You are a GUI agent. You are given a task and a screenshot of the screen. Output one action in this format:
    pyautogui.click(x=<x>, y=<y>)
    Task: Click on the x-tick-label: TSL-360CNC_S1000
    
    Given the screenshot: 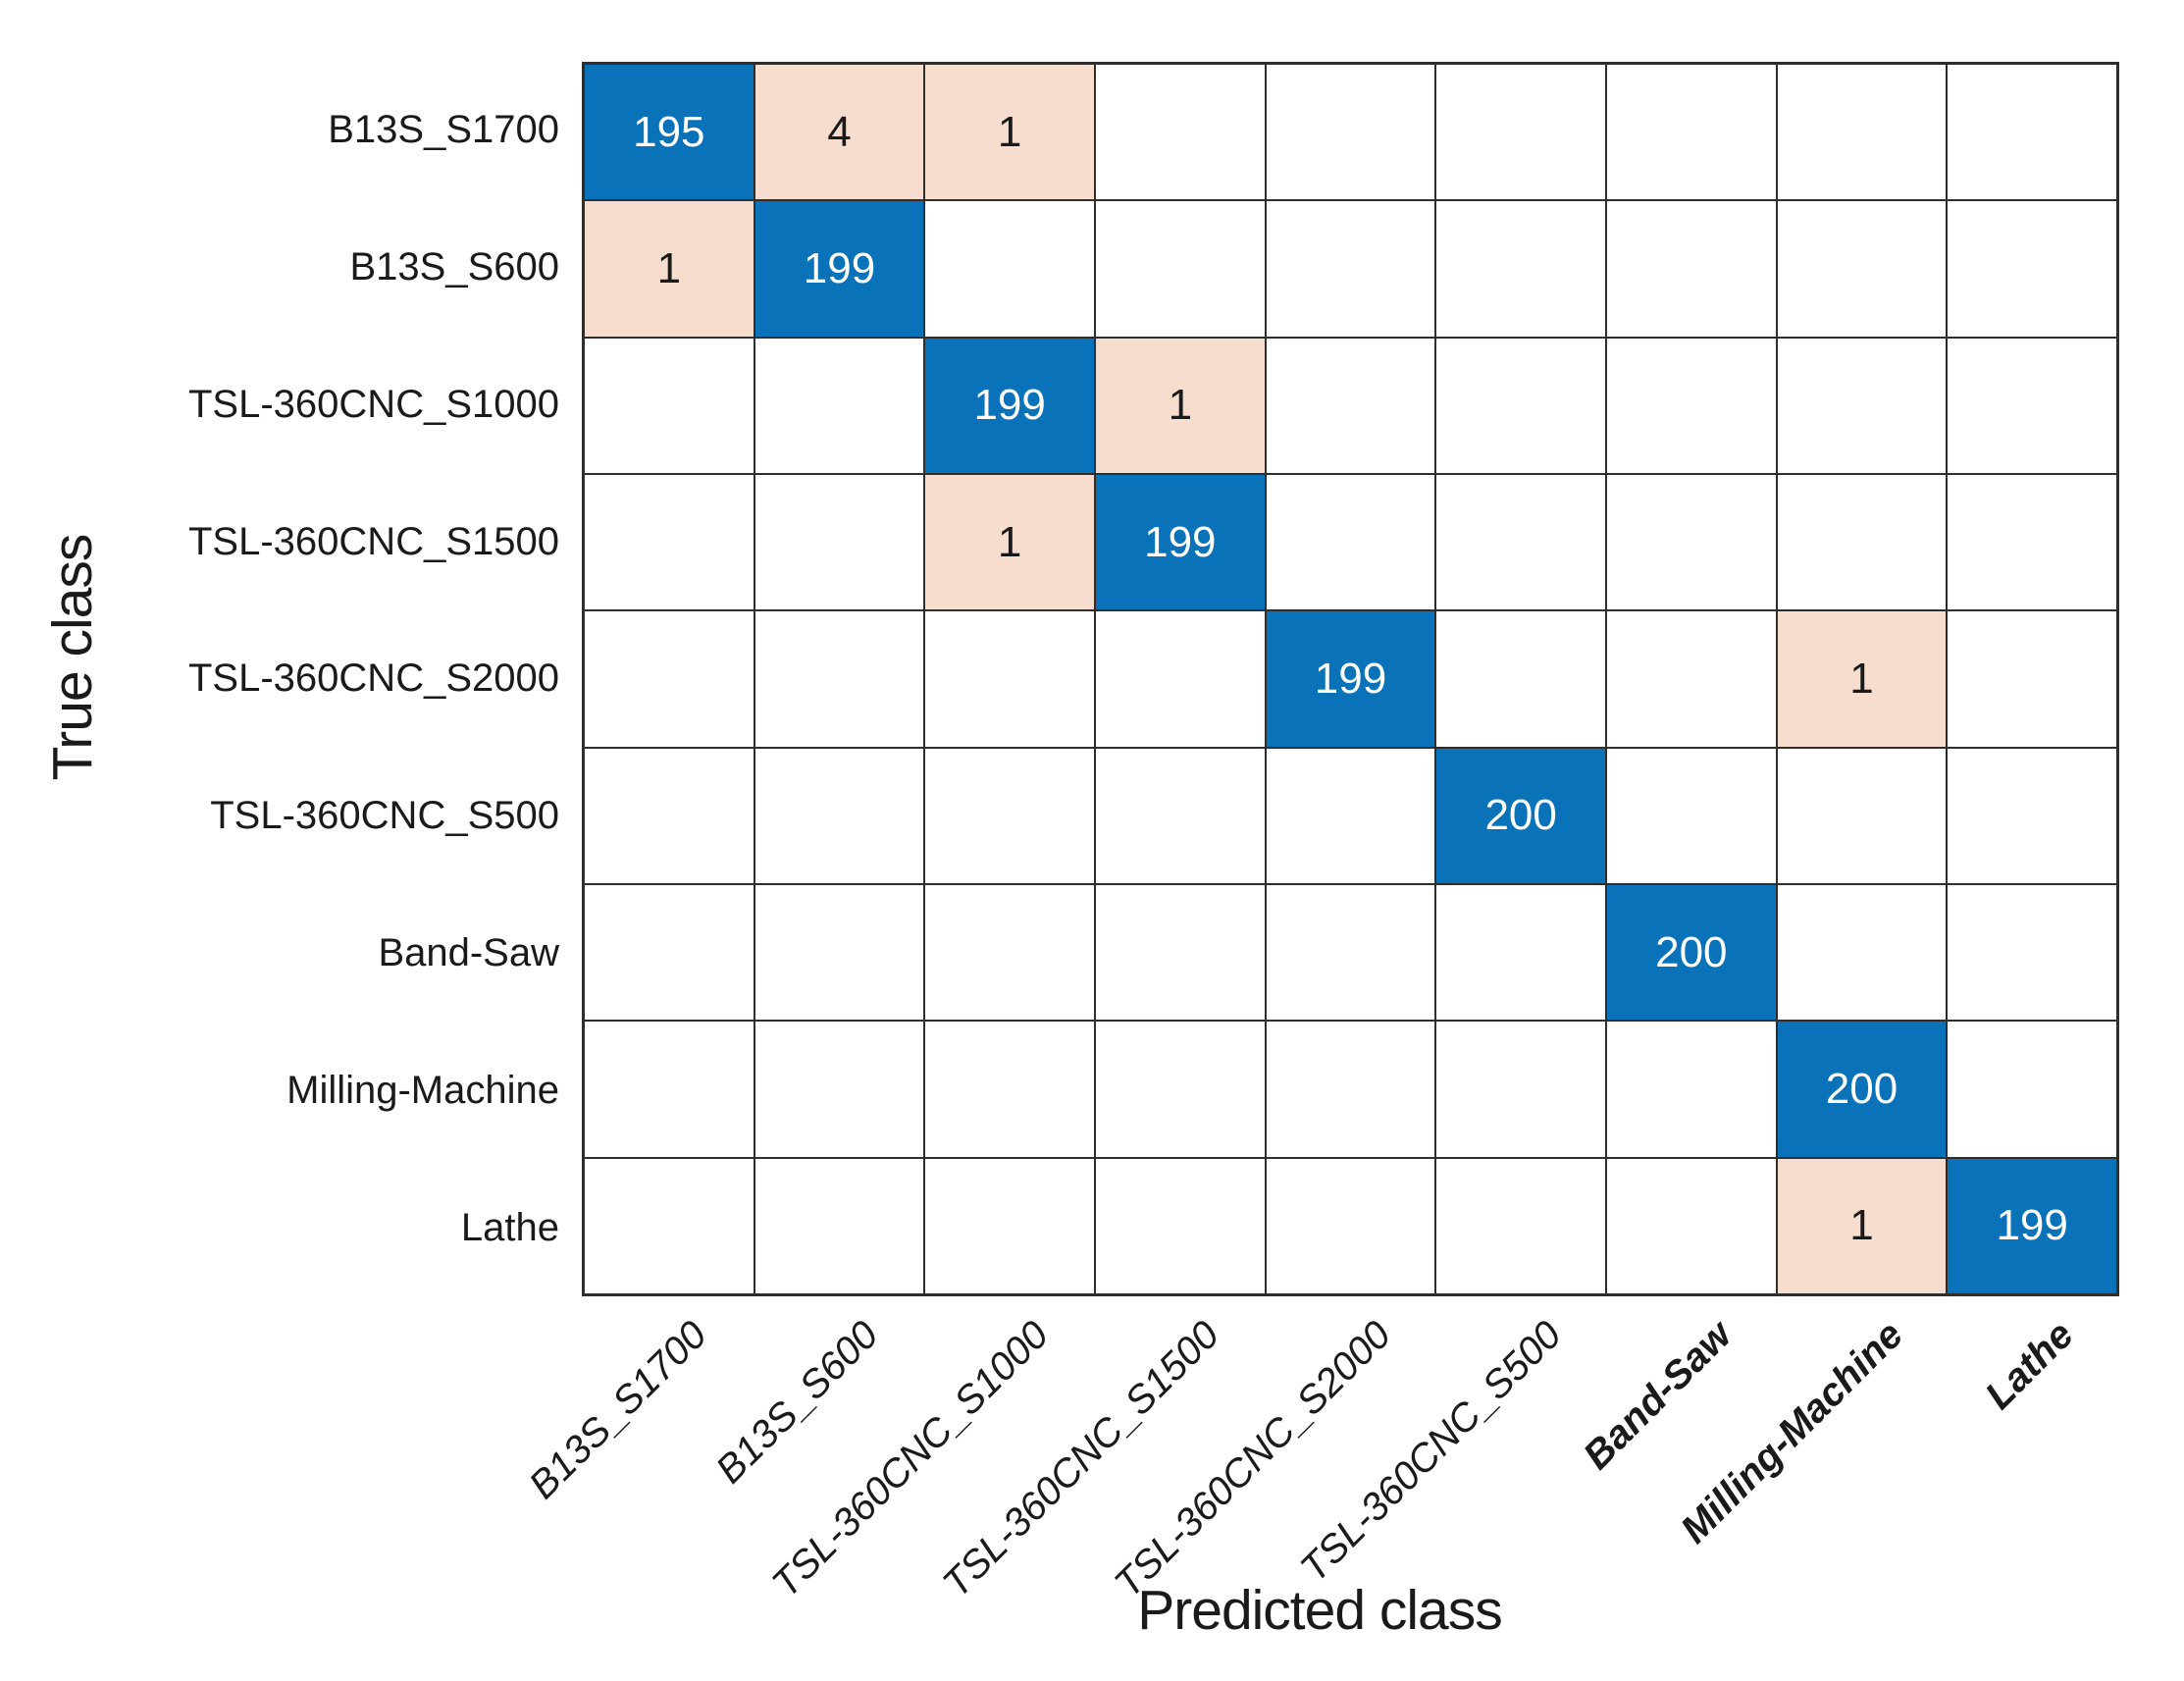 What is the action you would take?
    pyautogui.click(x=910, y=1459)
    